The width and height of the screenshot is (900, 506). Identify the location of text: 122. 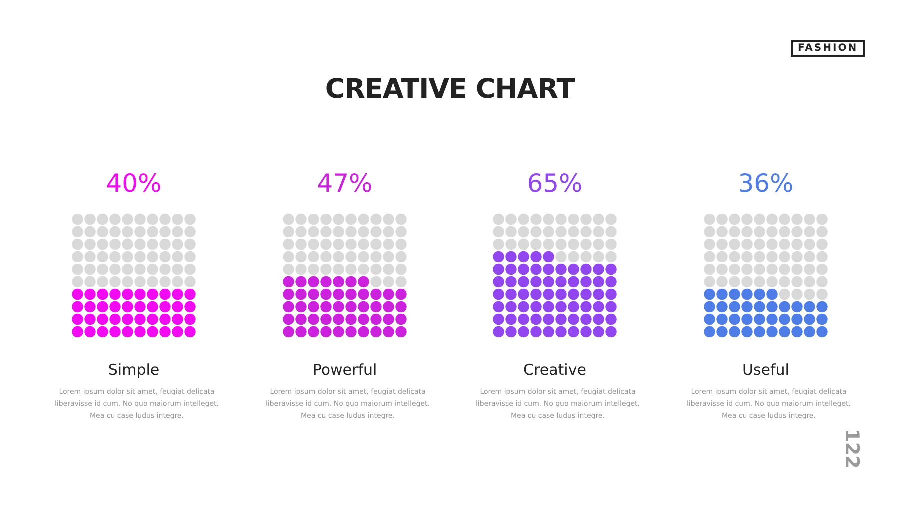
(851, 449).